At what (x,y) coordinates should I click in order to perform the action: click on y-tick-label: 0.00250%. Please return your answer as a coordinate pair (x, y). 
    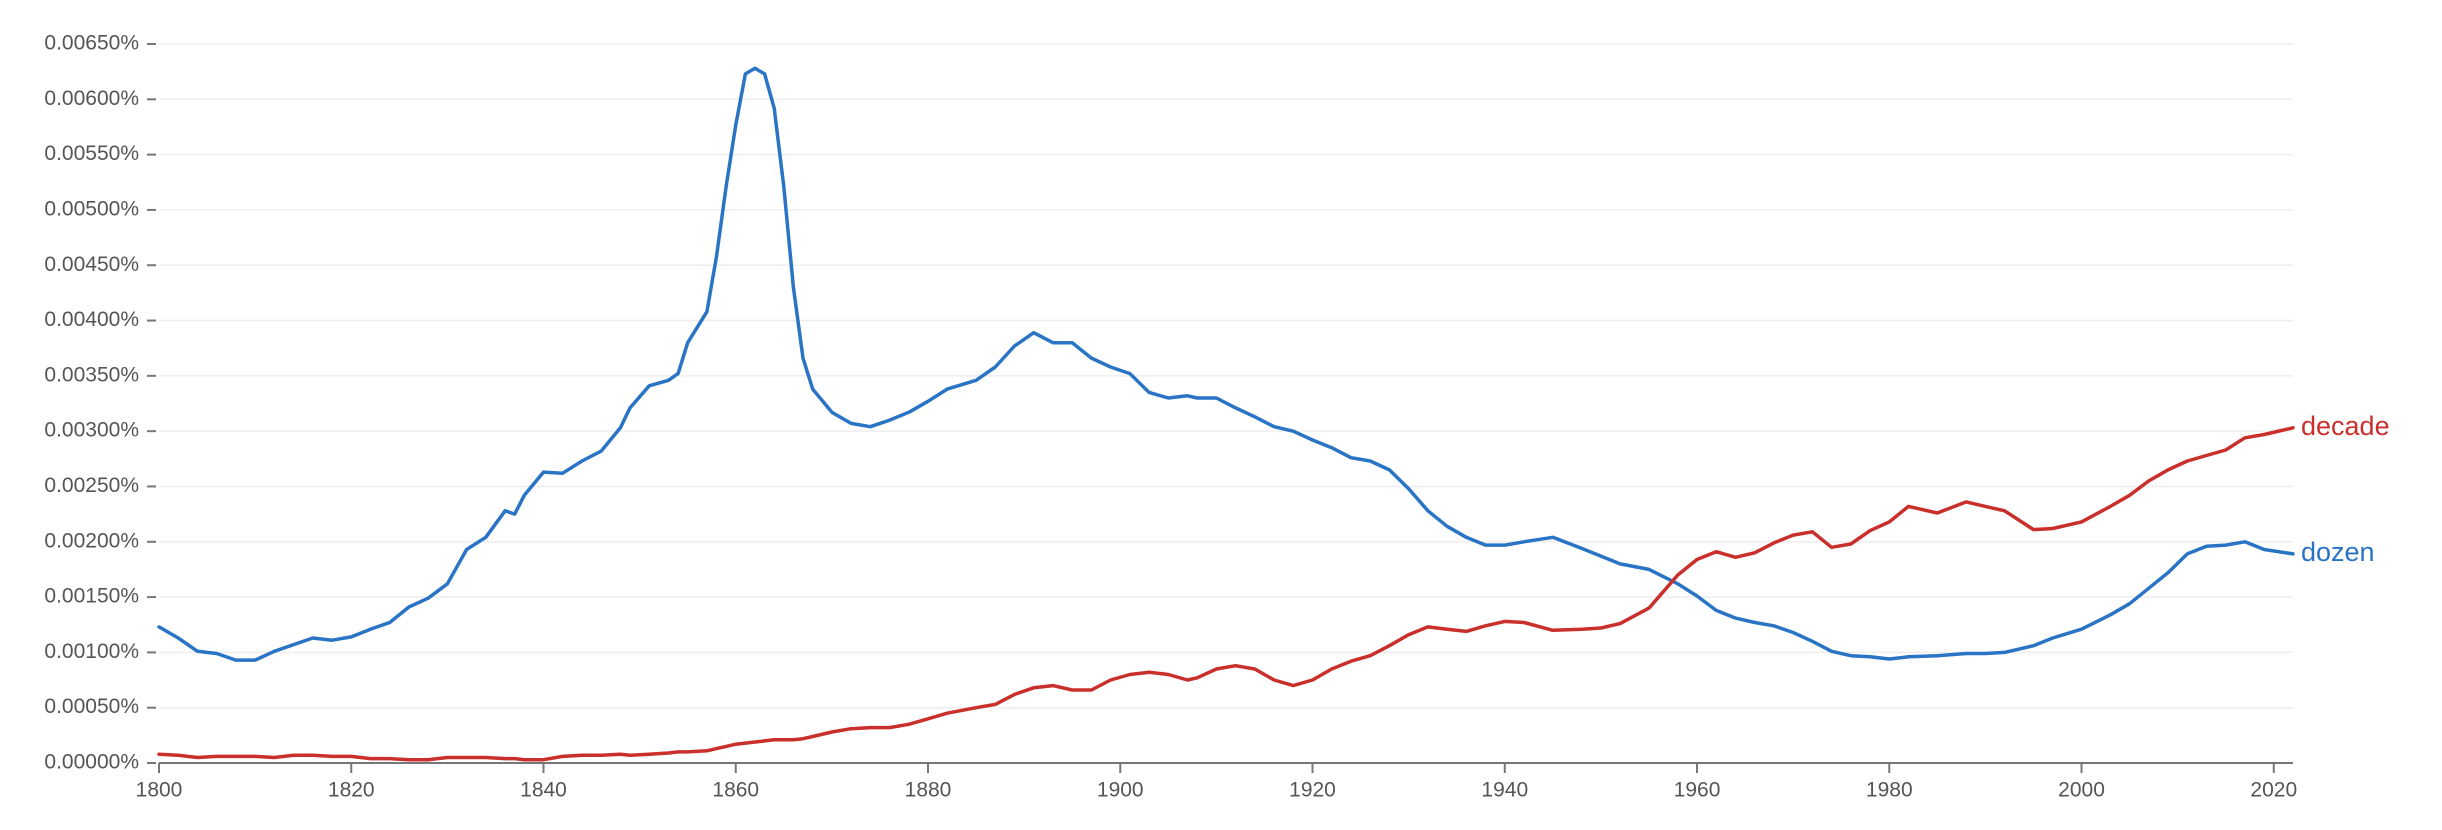
    Looking at the image, I should click on (91, 485).